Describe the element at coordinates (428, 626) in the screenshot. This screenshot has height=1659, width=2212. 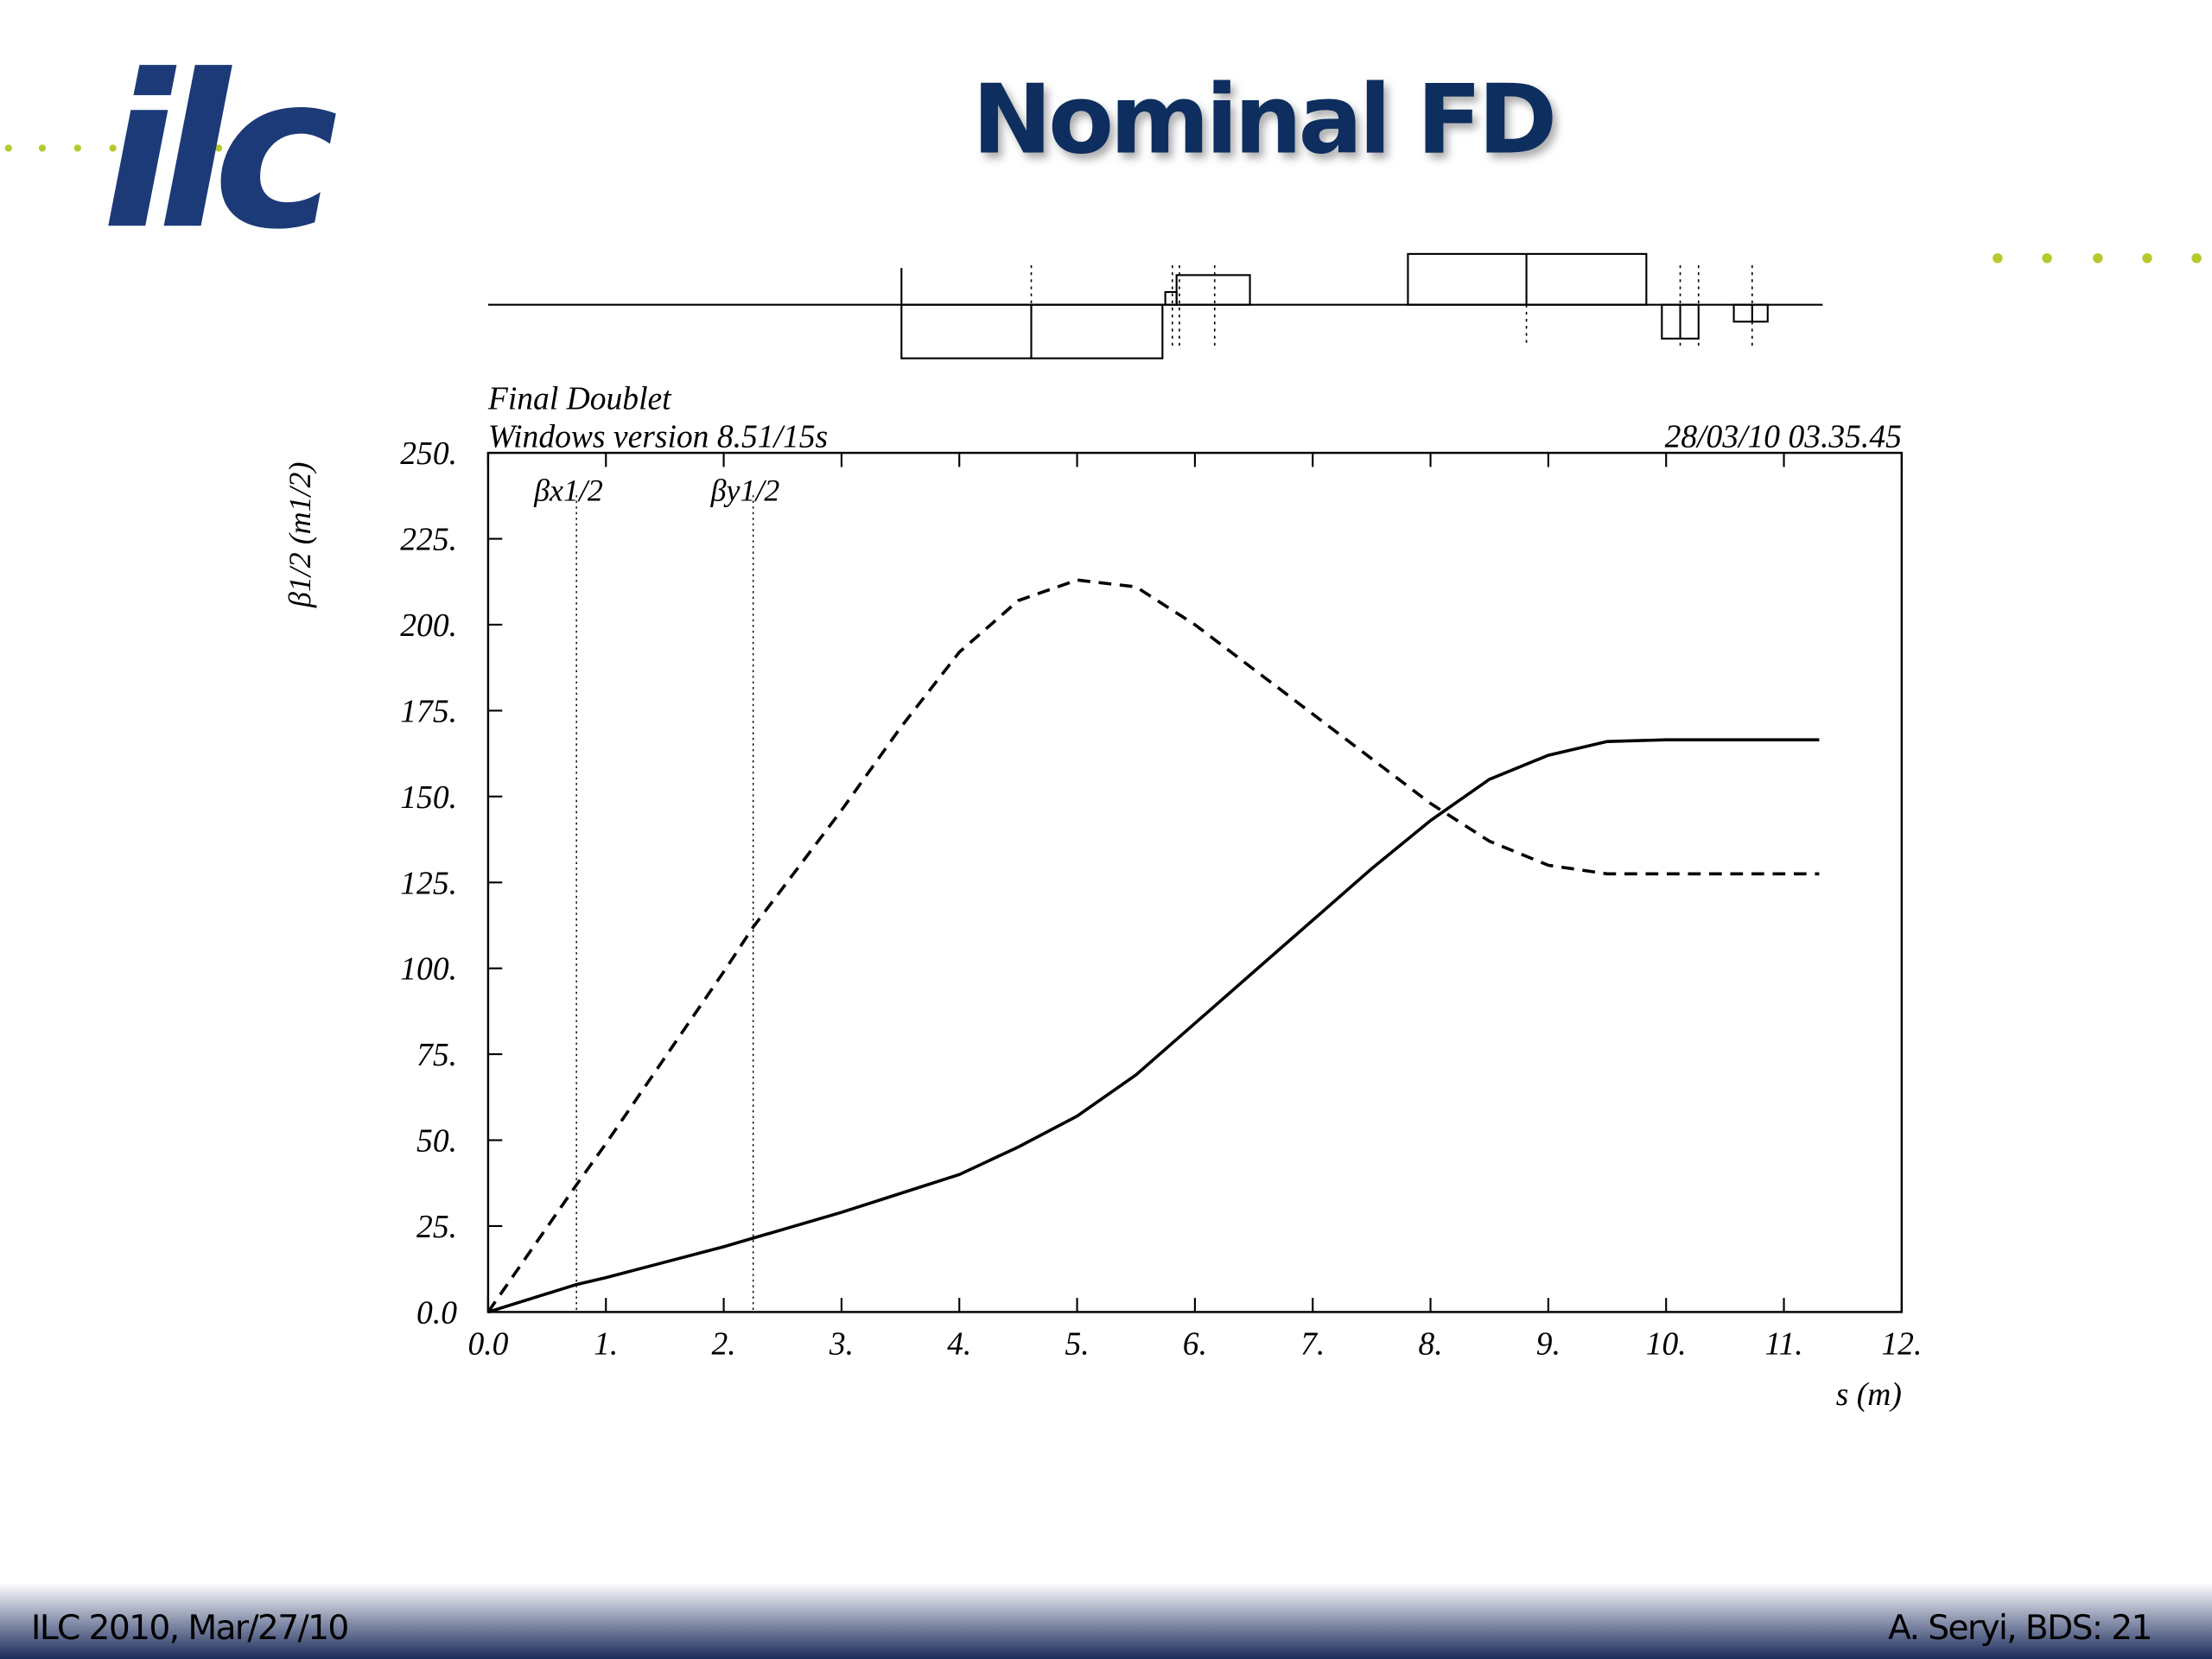
I see `y-tick-label: 200.` at that location.